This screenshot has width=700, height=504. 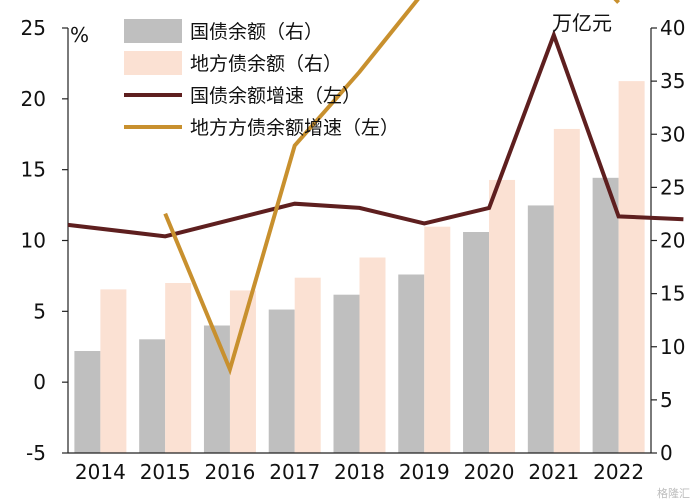 What do you see at coordinates (672, 294) in the screenshot?
I see `right-tick-label: 15` at bounding box center [672, 294].